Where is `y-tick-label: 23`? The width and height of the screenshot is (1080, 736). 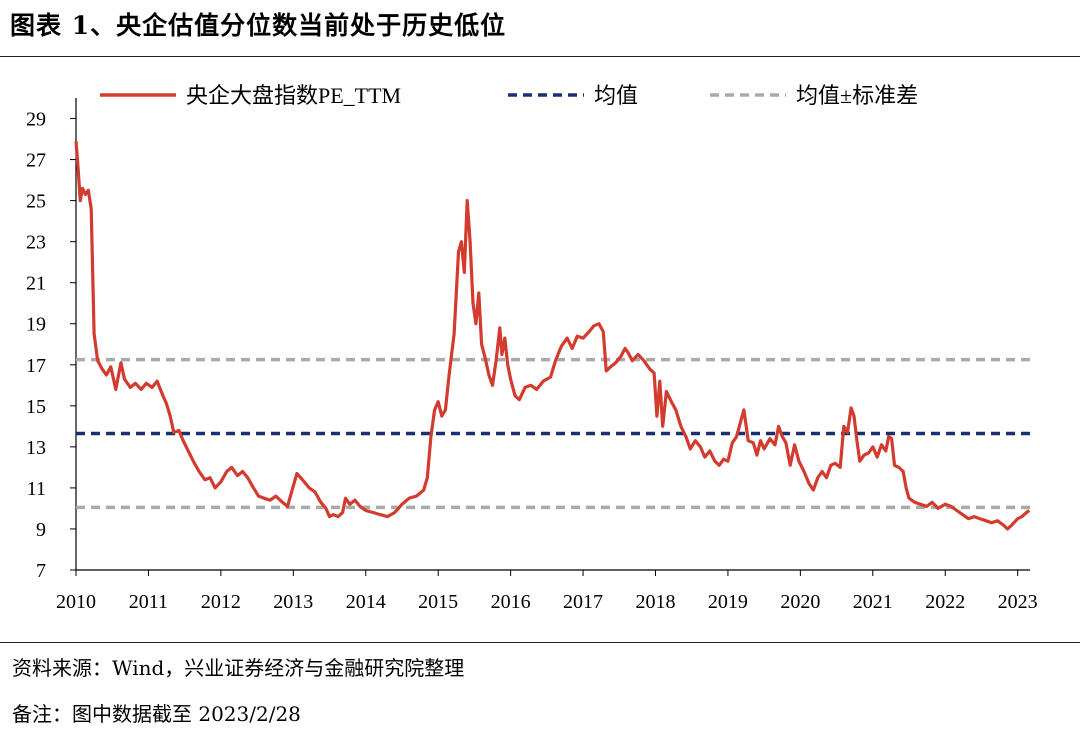
y-tick-label: 23 is located at coordinates (36, 243).